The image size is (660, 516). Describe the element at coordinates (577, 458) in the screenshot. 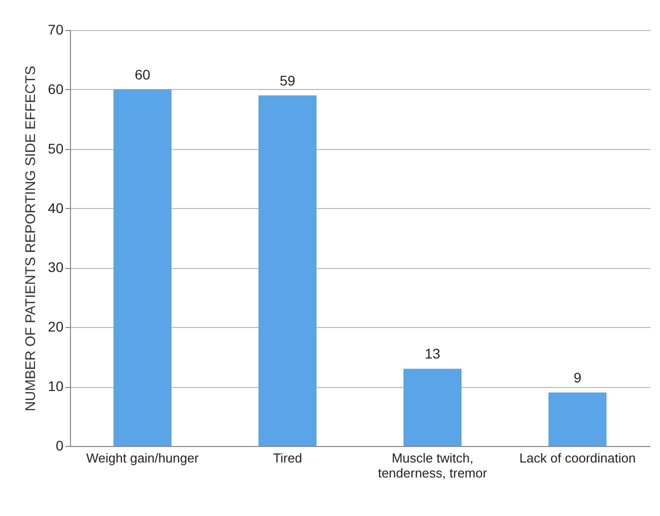

I see `x-tick-label: Lack of coordination` at that location.